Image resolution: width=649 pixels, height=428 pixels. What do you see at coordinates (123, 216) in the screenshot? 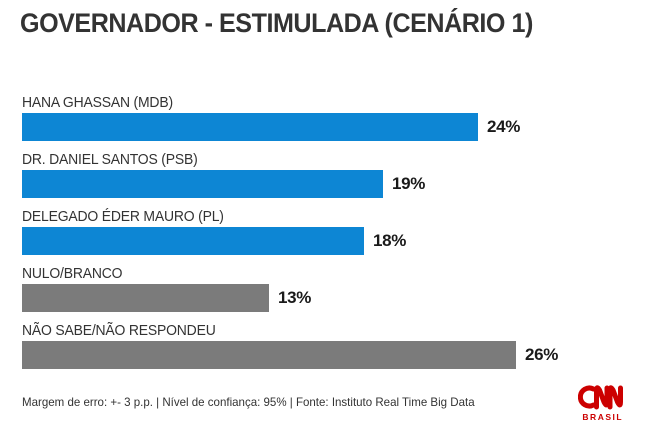
I see `category-label: DELEGADO ÉDER MAURO (PL)` at bounding box center [123, 216].